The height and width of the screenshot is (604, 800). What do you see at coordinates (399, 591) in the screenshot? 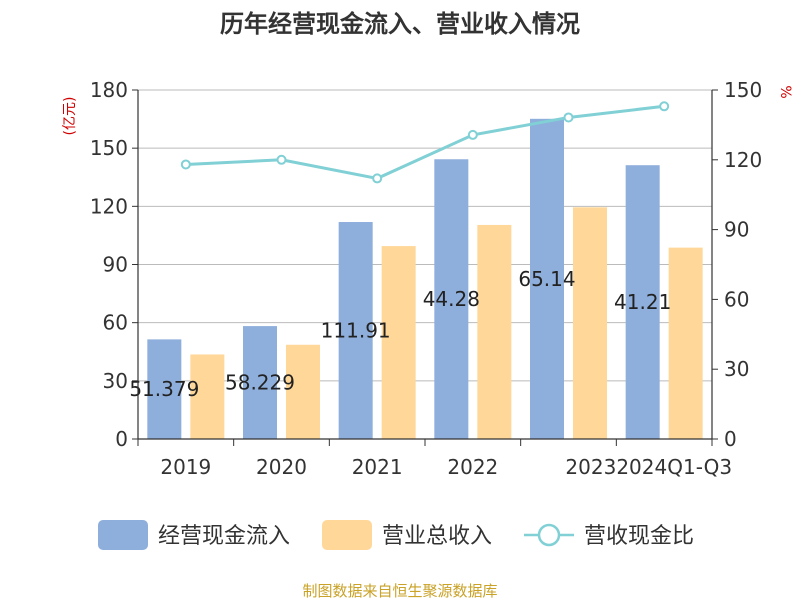
I see `data-source-note: 制图数据来自恒生聚源数据库` at bounding box center [399, 591].